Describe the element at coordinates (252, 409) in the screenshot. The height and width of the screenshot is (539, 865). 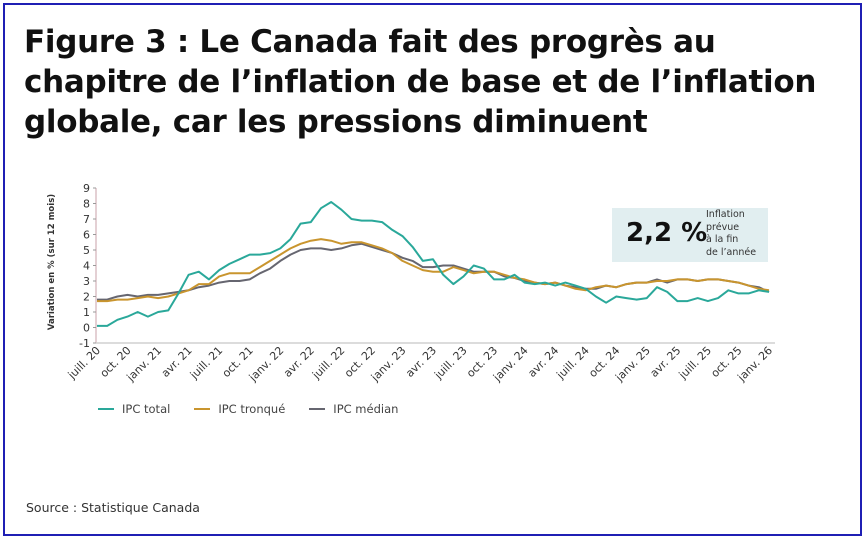
I see `legend-label: IPC tronqué` at that location.